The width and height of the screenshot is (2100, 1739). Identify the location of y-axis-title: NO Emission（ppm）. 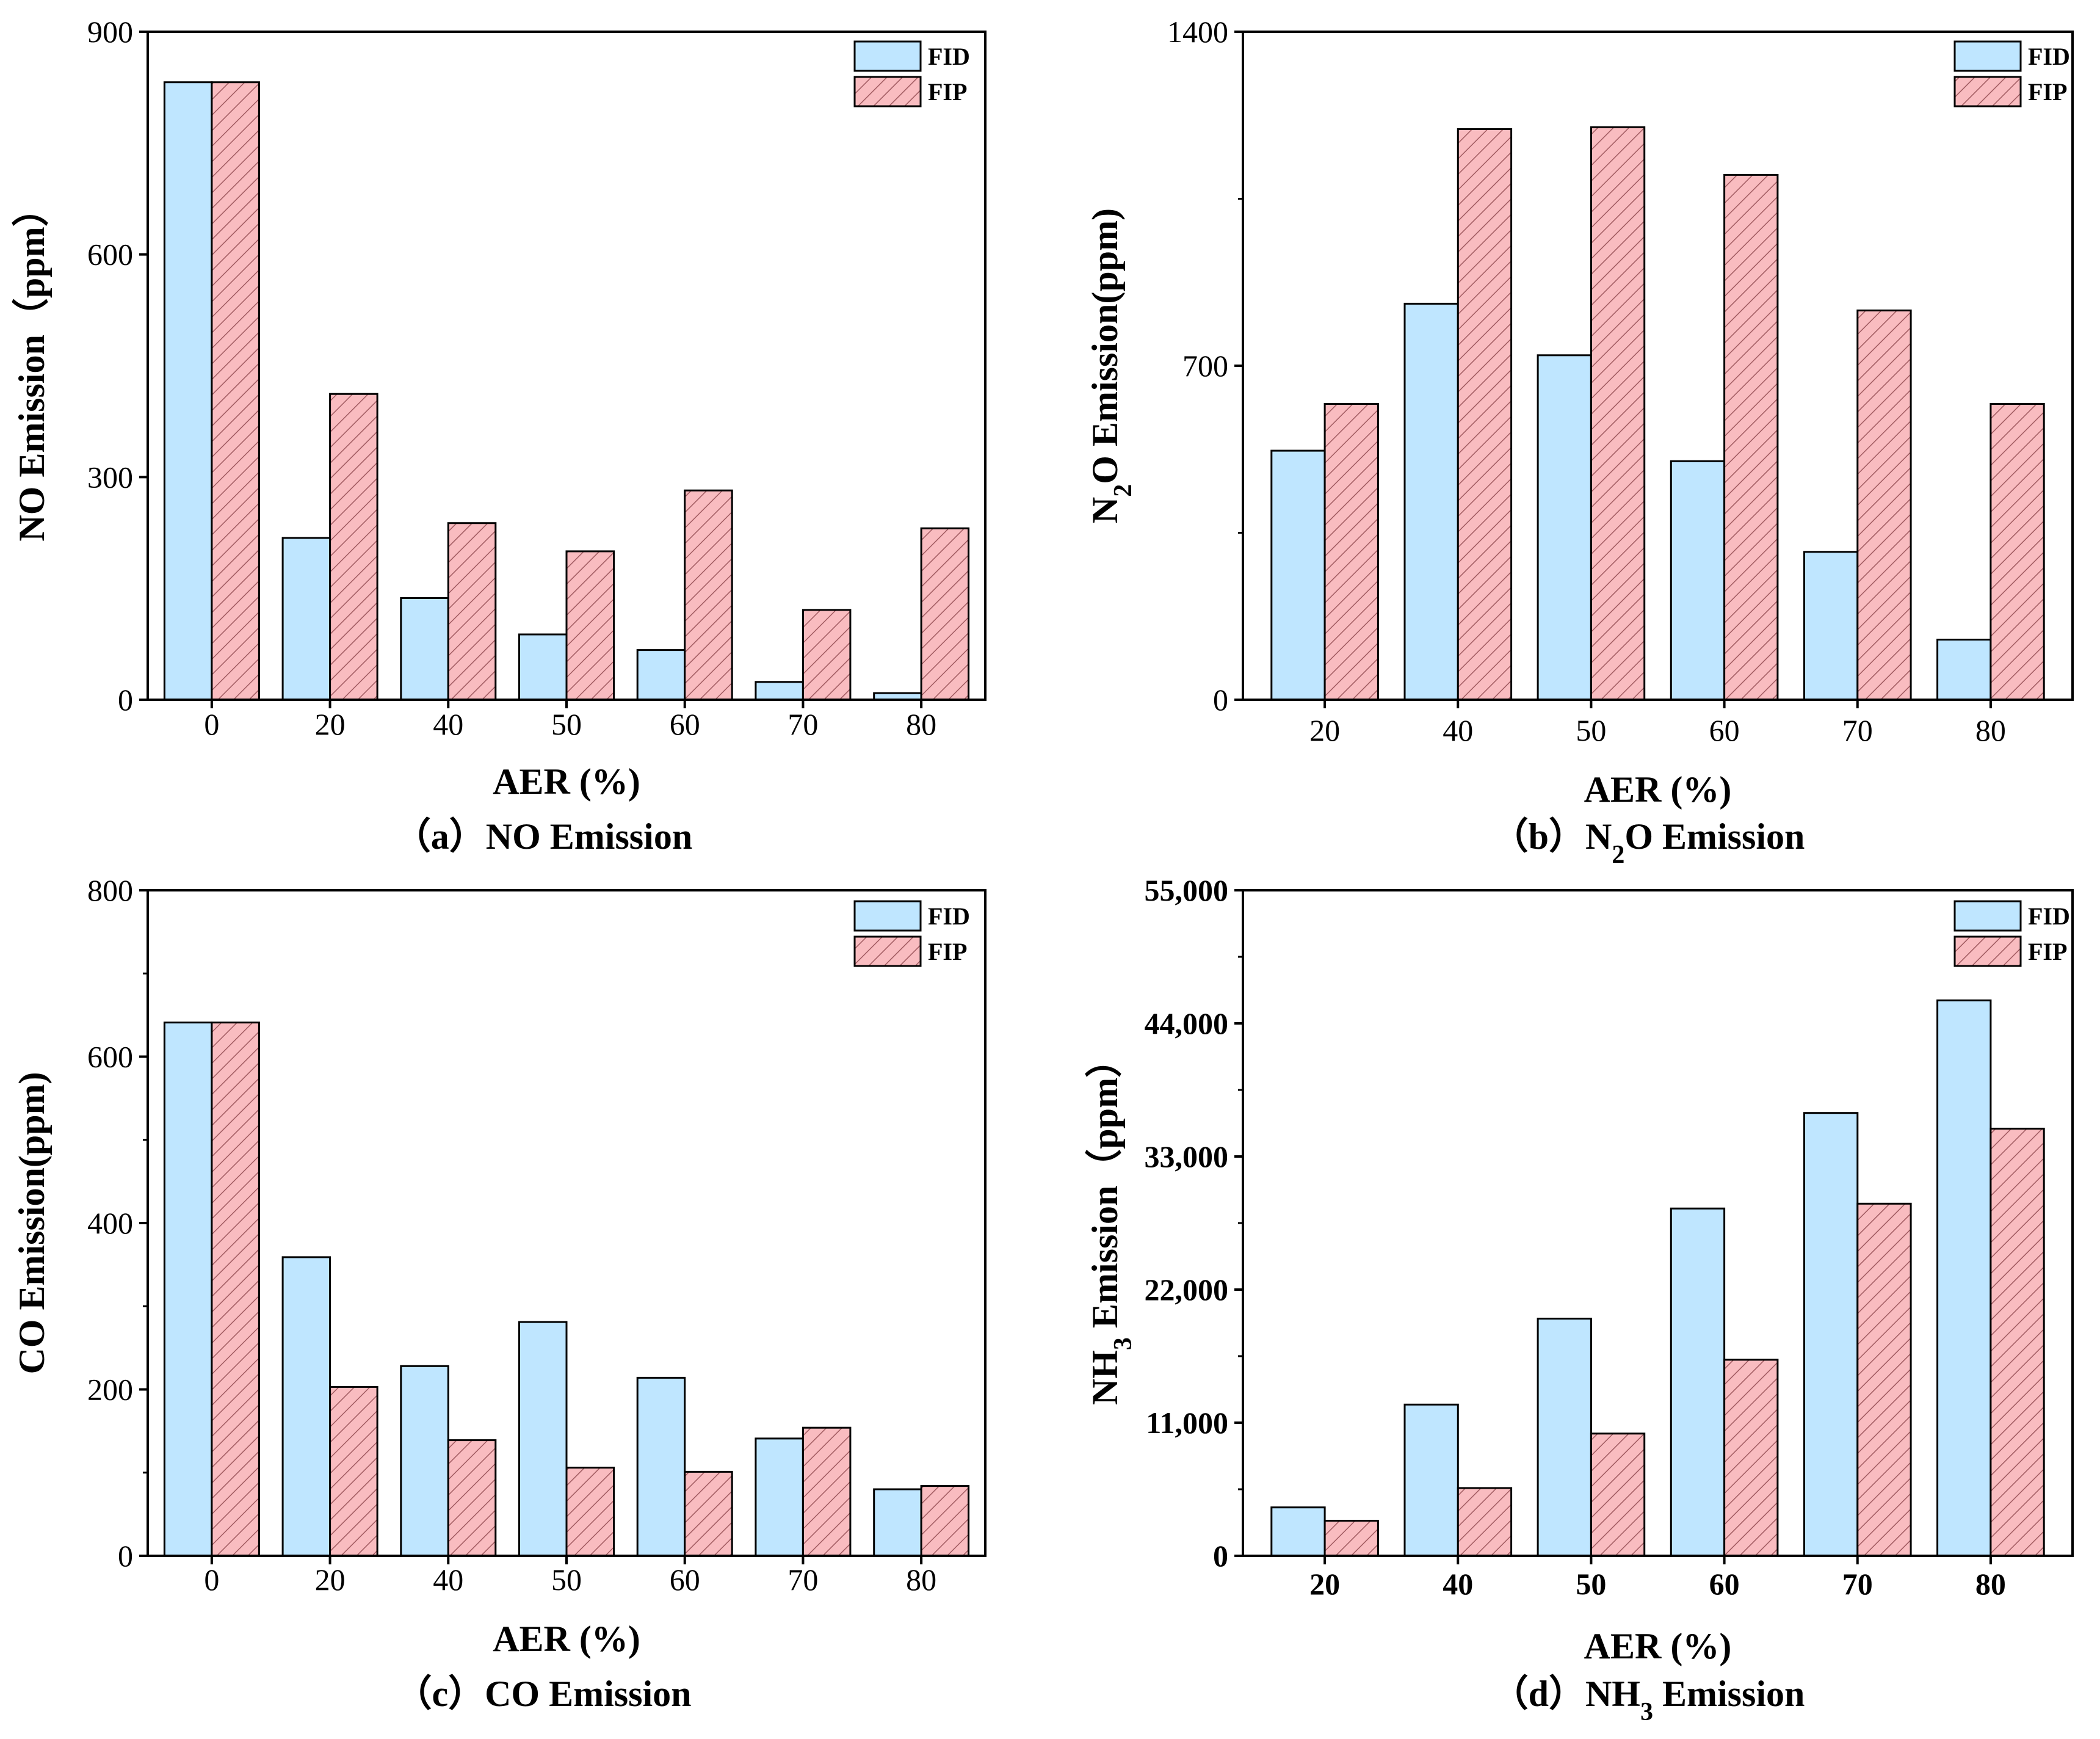
(31, 365).